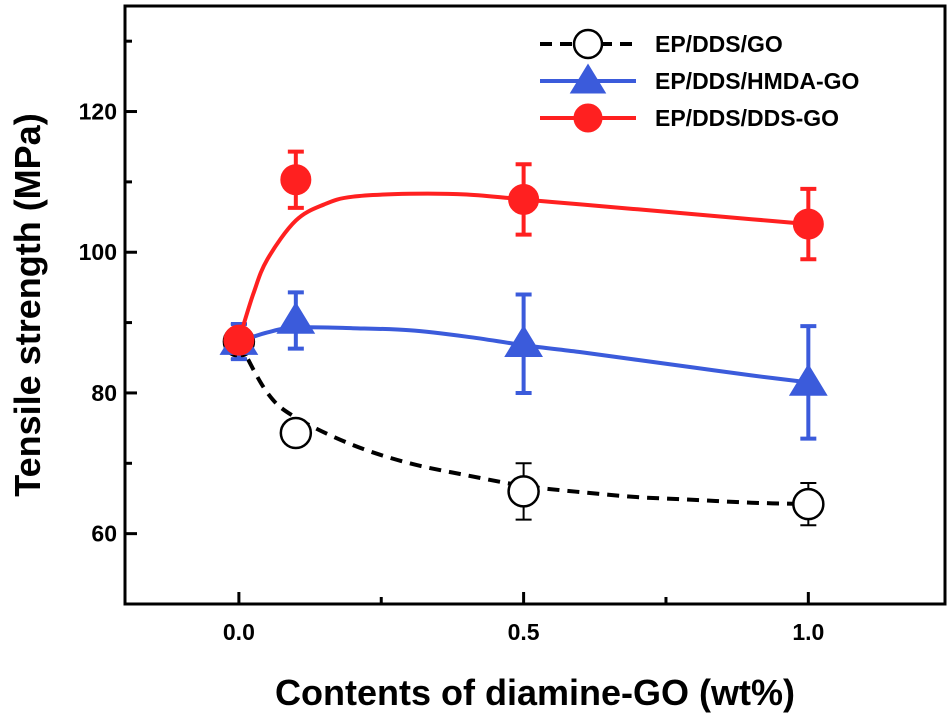 Image resolution: width=950 pixels, height=717 pixels. What do you see at coordinates (523, 618) in the screenshot?
I see `x-axis: 0.0 0.5 1.0` at bounding box center [523, 618].